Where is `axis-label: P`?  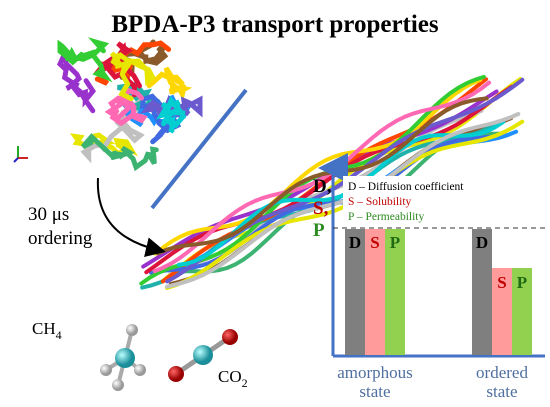 axis-label: P is located at coordinates (319, 230).